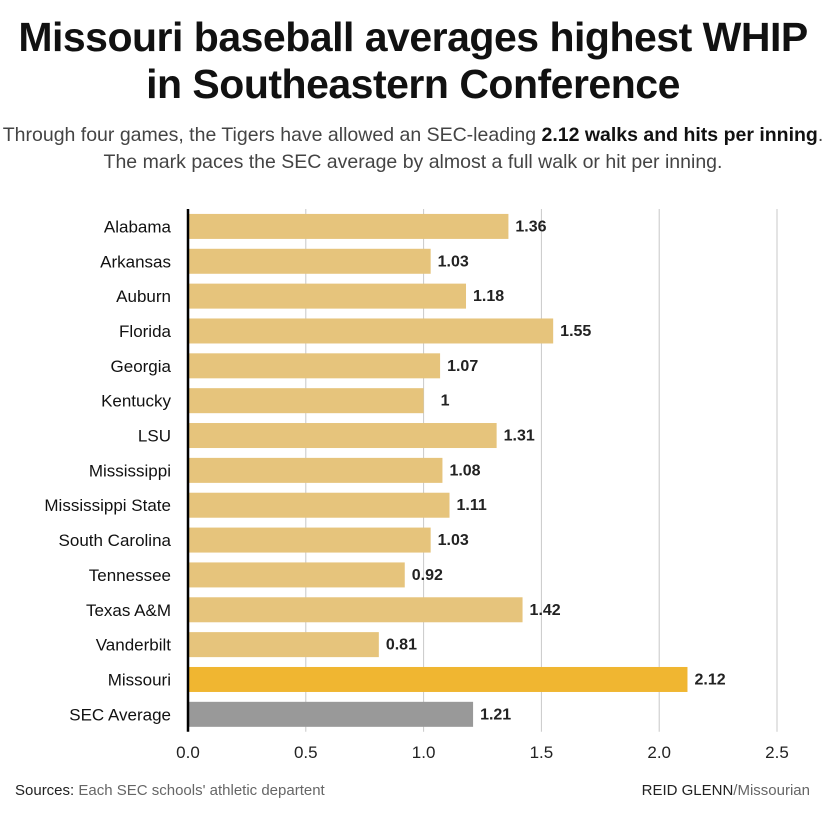  What do you see at coordinates (687, 790) in the screenshot?
I see `credit-name: REID GLENN` at bounding box center [687, 790].